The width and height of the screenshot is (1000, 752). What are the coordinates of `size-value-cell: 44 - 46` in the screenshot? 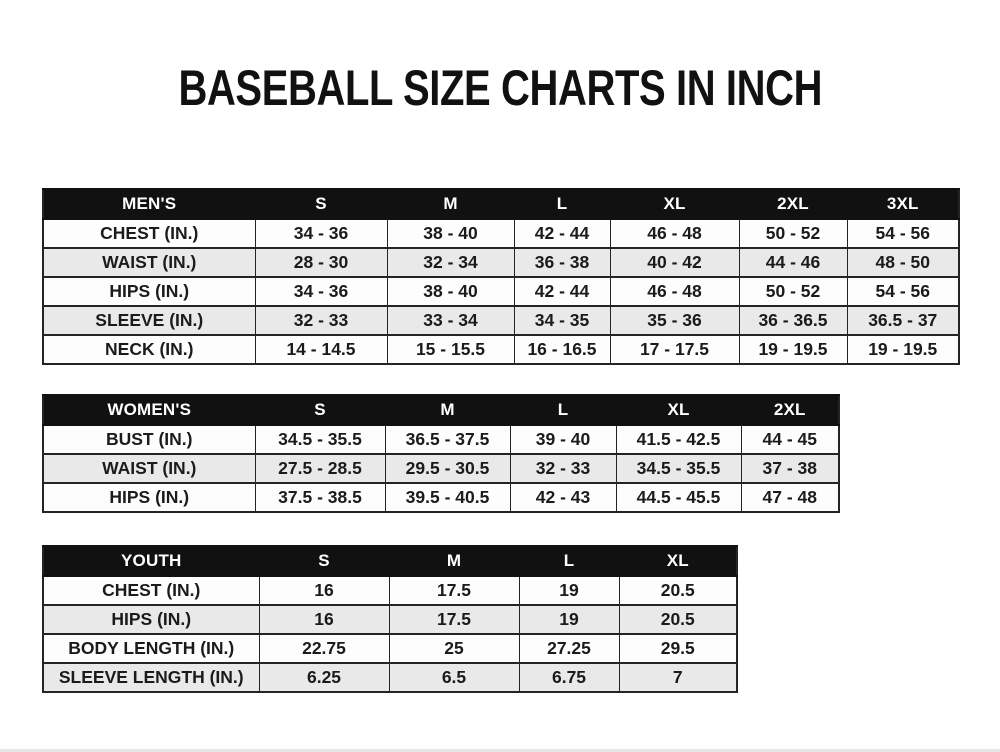 It's located at (793, 262).